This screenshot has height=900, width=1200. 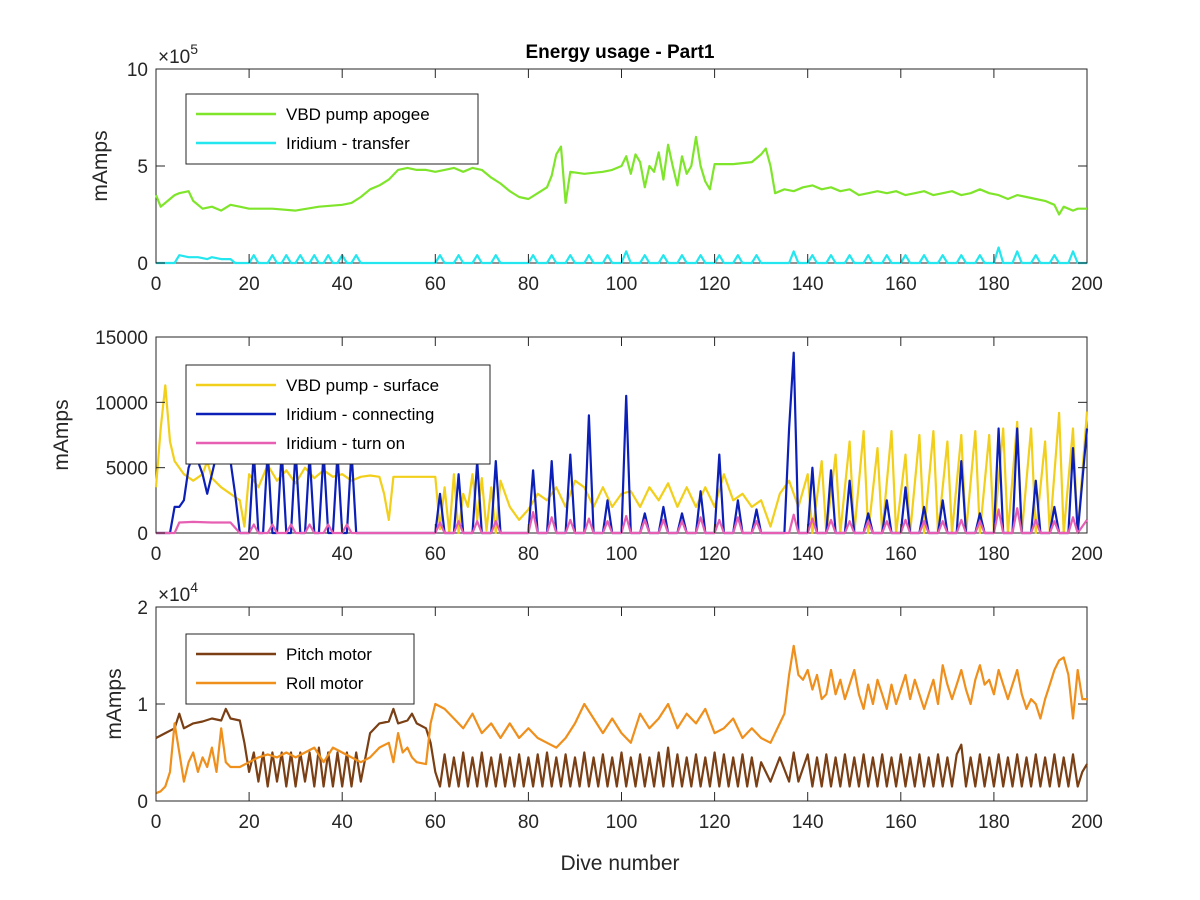 I want to click on y-exponent-power: 4, so click(x=194, y=587).